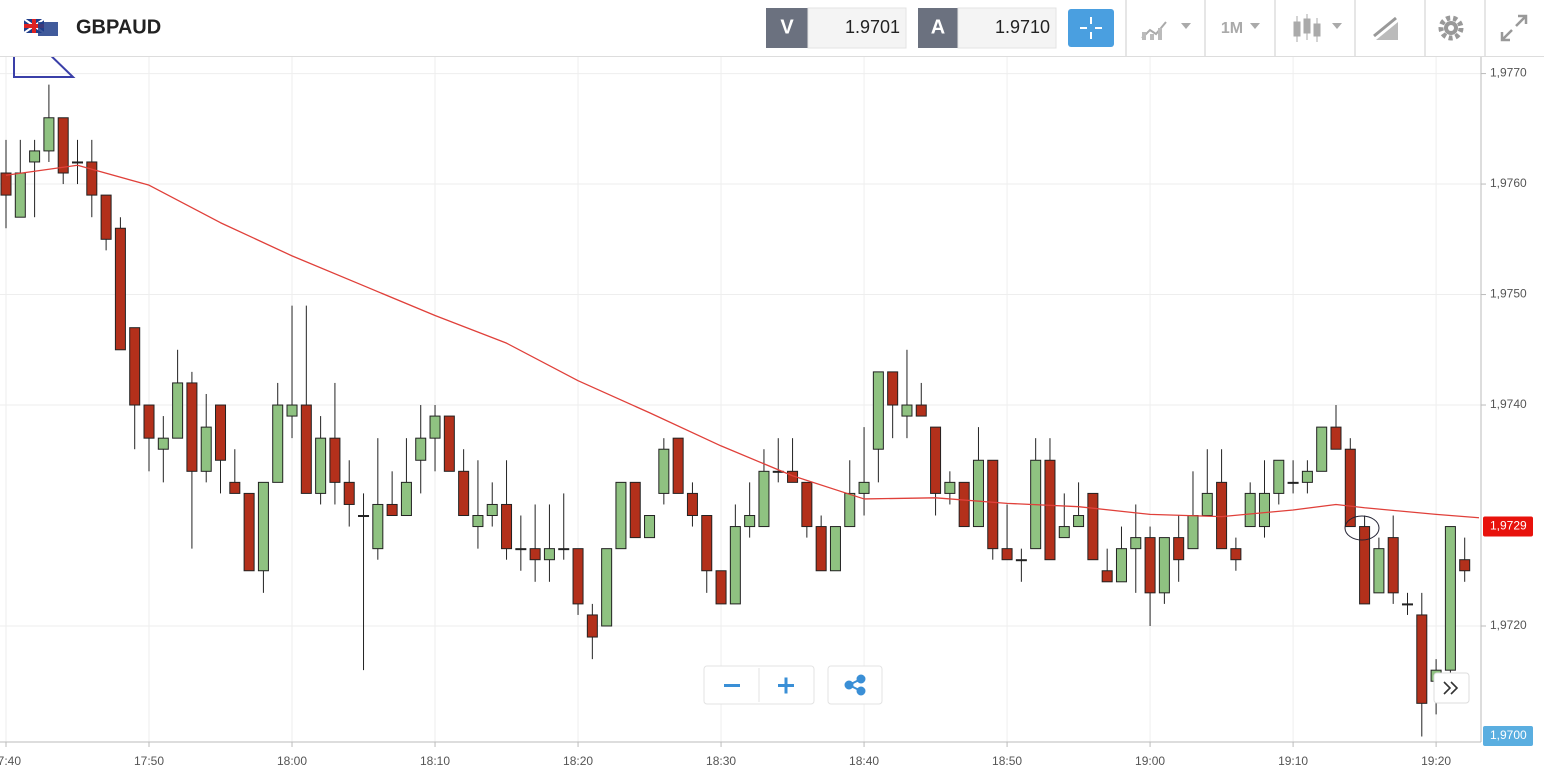 Image resolution: width=1544 pixels, height=782 pixels. I want to click on x-tick-label: 18:40, so click(864, 761).